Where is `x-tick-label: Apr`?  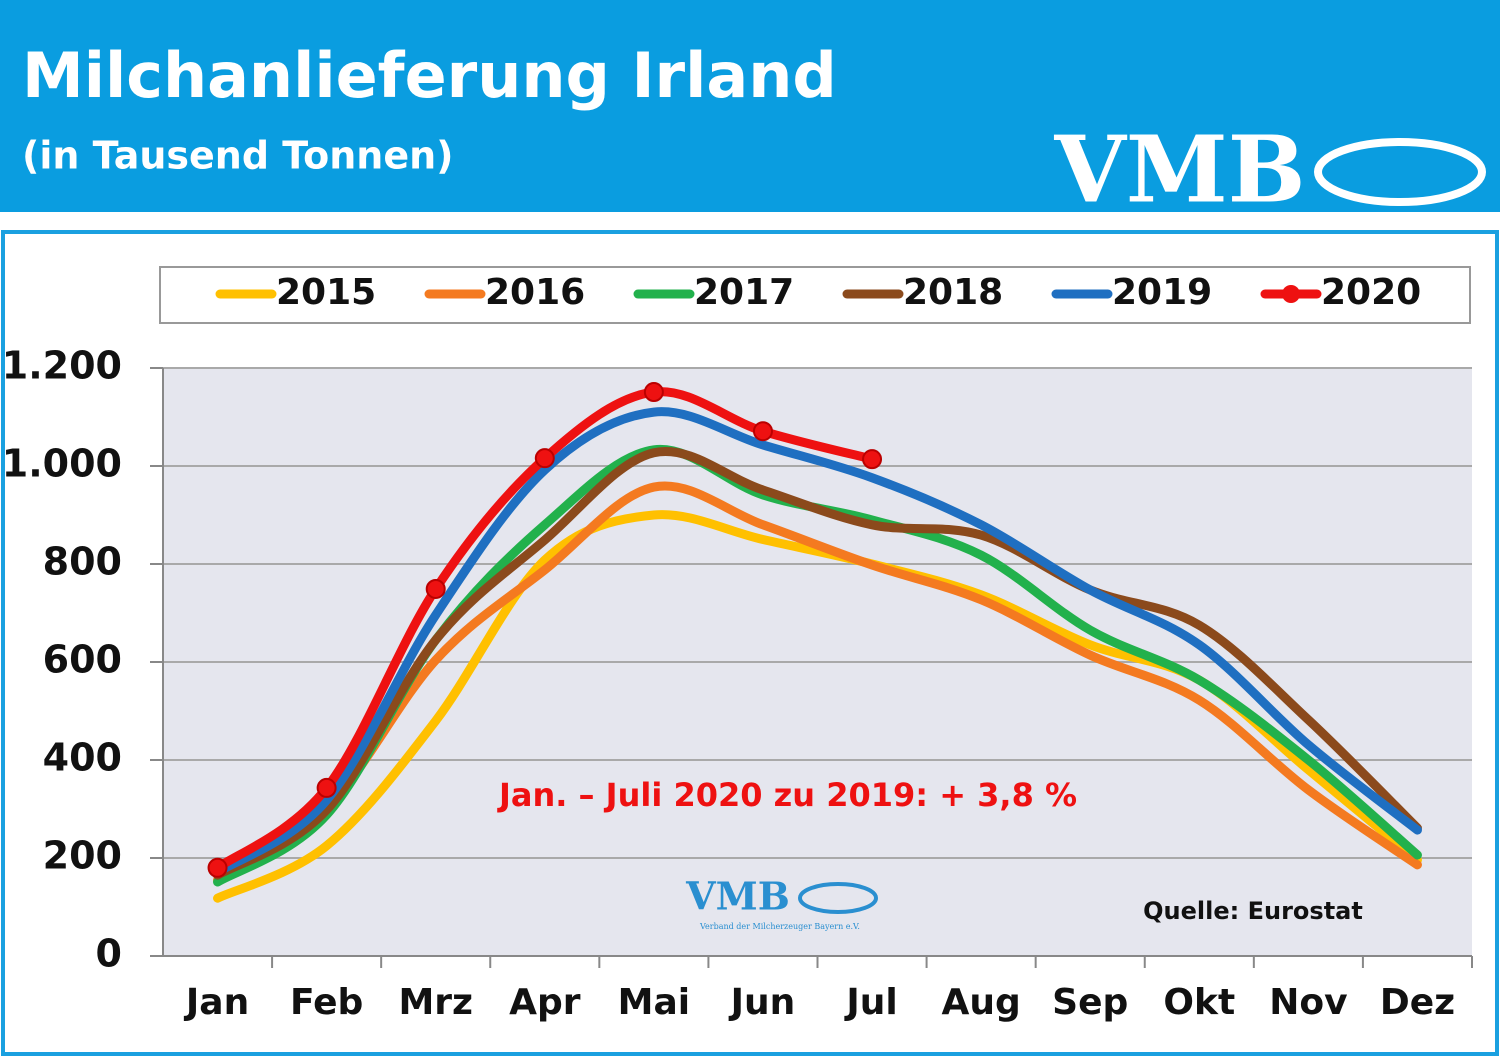 x-tick-label: Apr is located at coordinates (545, 1002).